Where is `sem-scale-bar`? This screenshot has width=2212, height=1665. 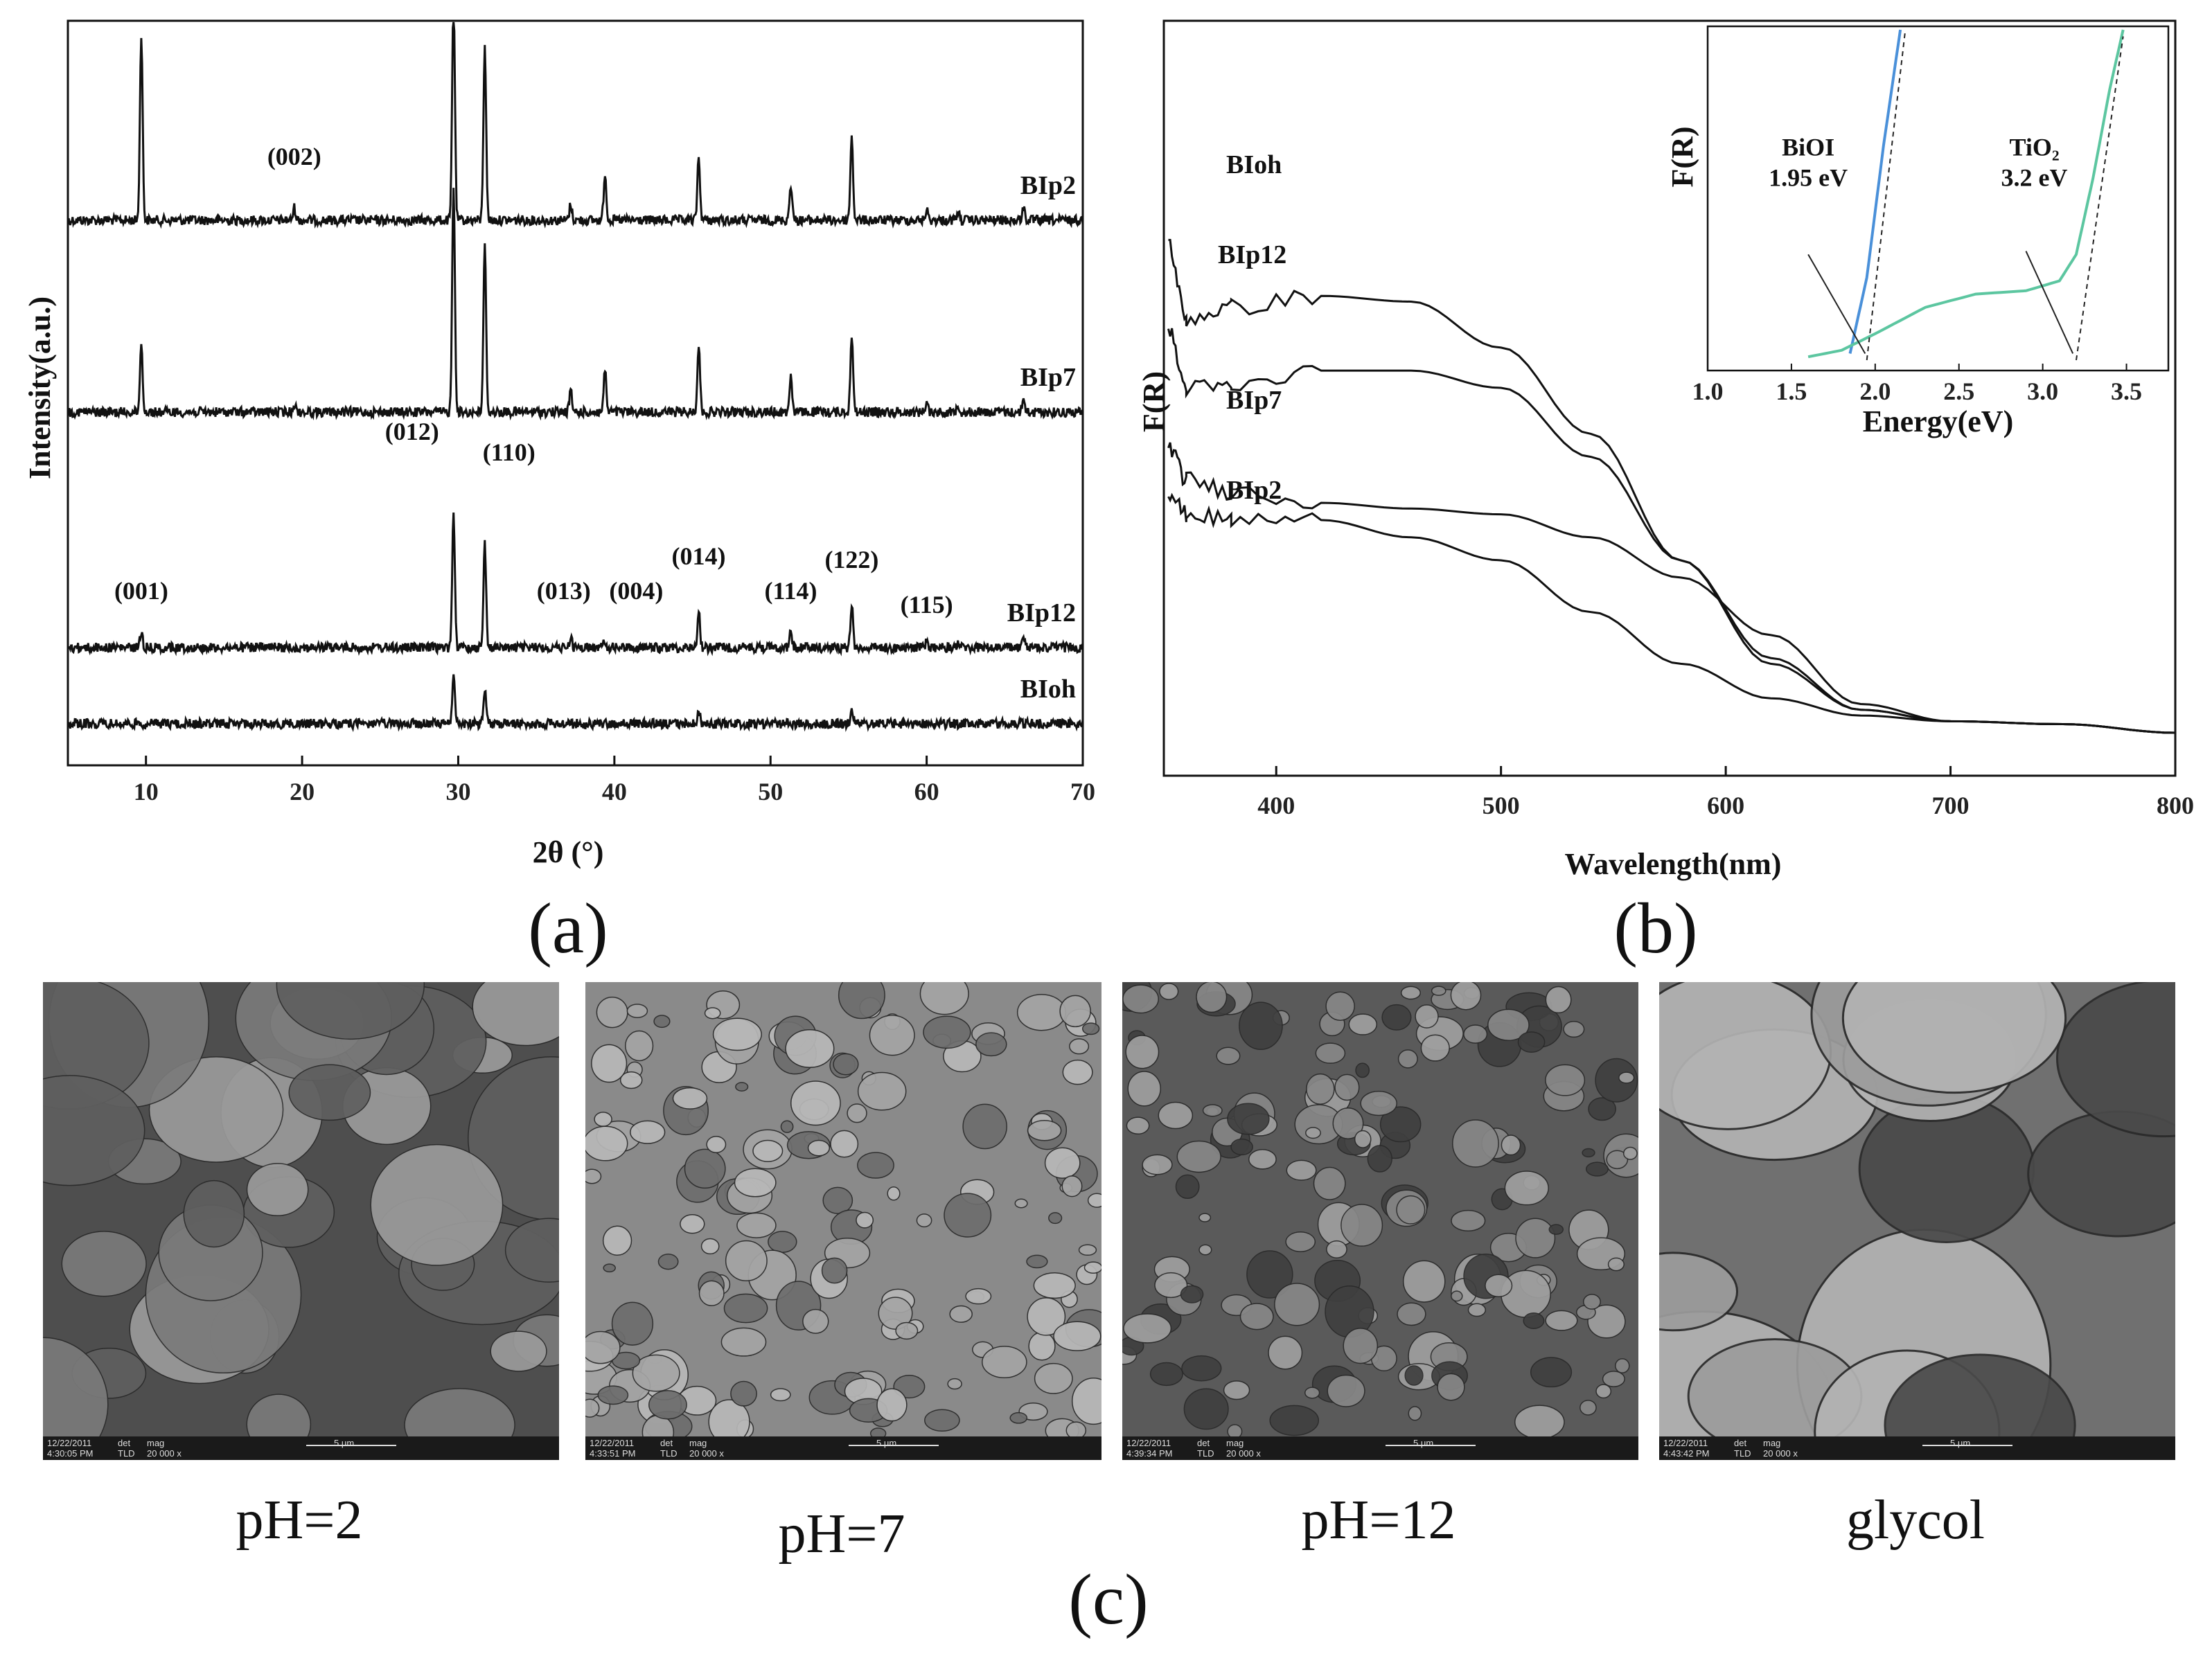 sem-scale-bar is located at coordinates (1967, 1446).